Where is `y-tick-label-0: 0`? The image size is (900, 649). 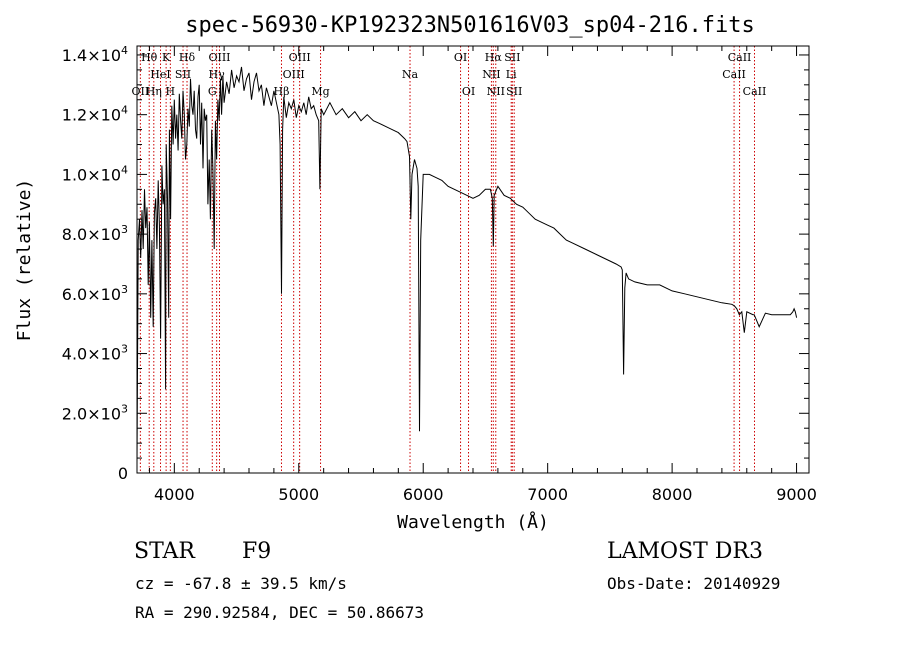
y-tick-label-0: 0 is located at coordinates (123, 473).